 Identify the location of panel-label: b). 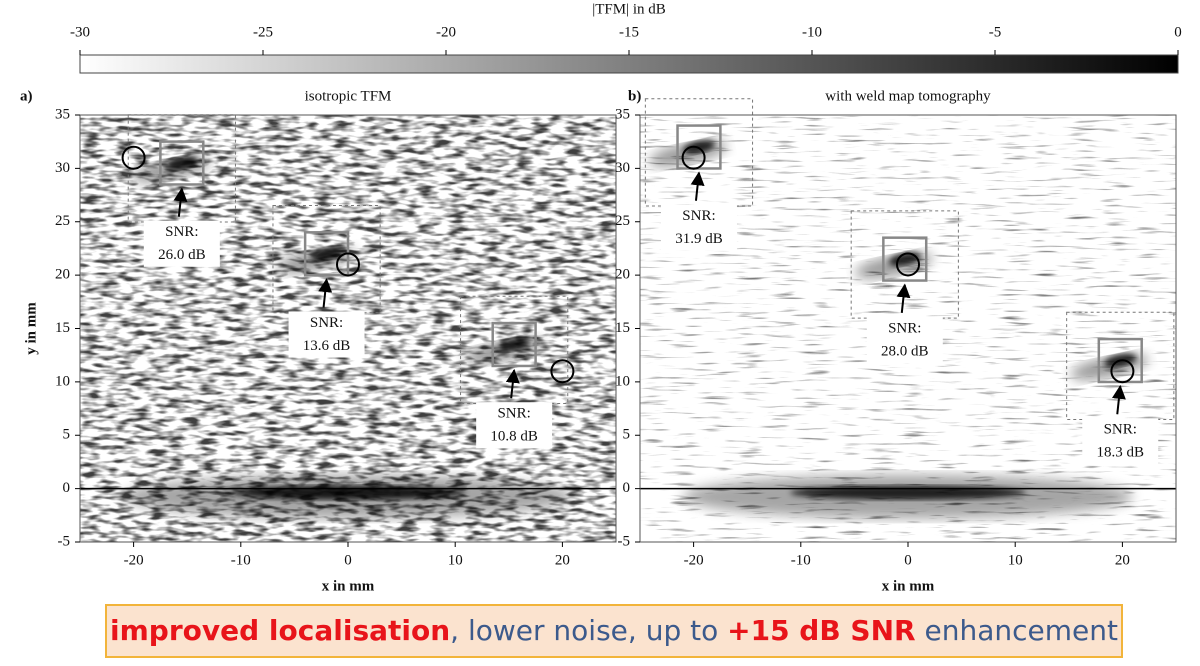
(634, 96).